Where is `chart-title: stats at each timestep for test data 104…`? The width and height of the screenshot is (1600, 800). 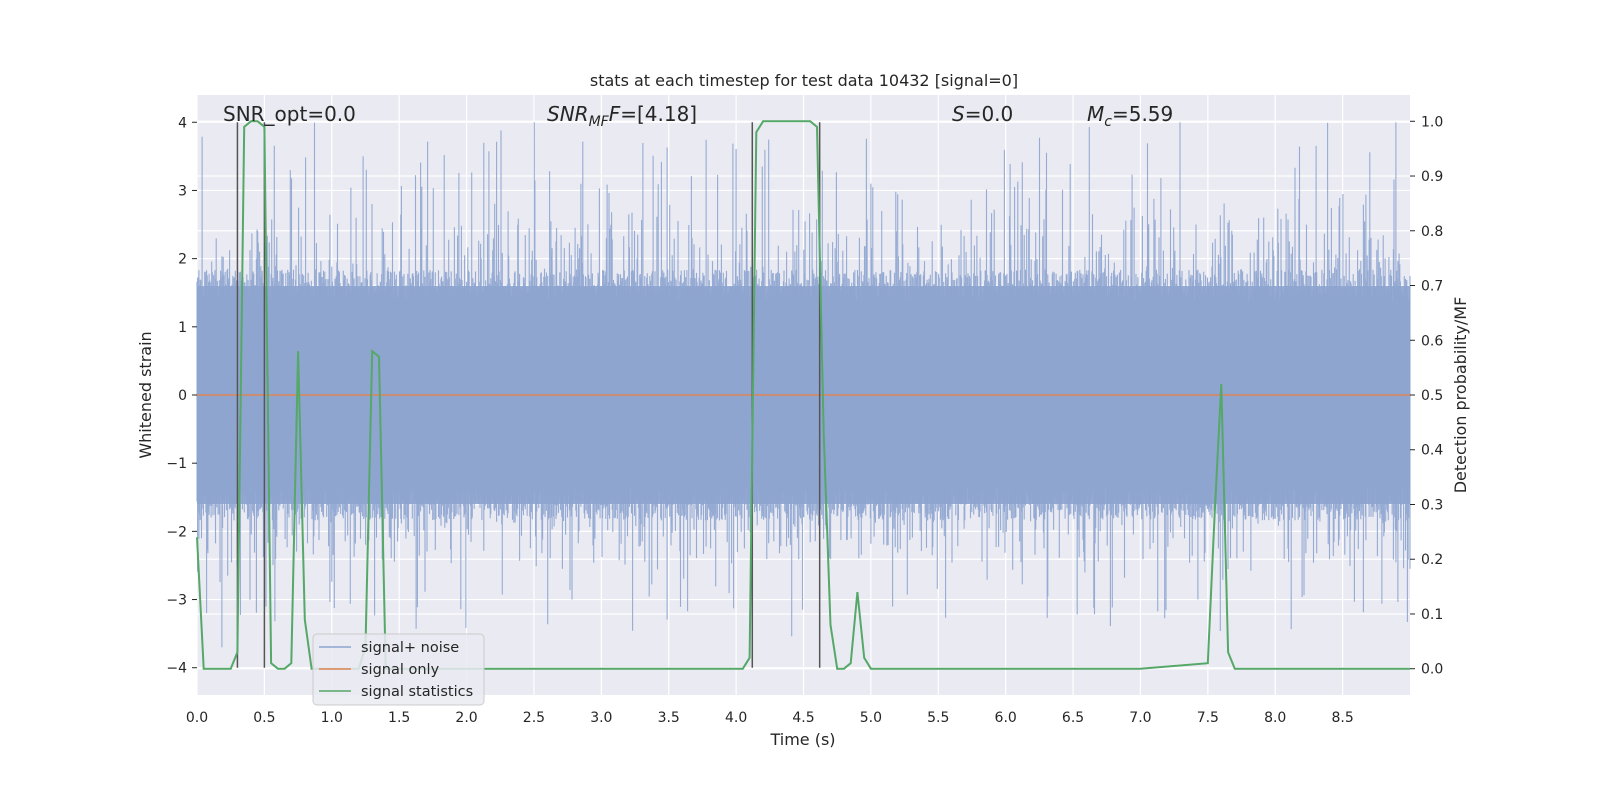 chart-title: stats at each timestep for test data 104… is located at coordinates (804, 80).